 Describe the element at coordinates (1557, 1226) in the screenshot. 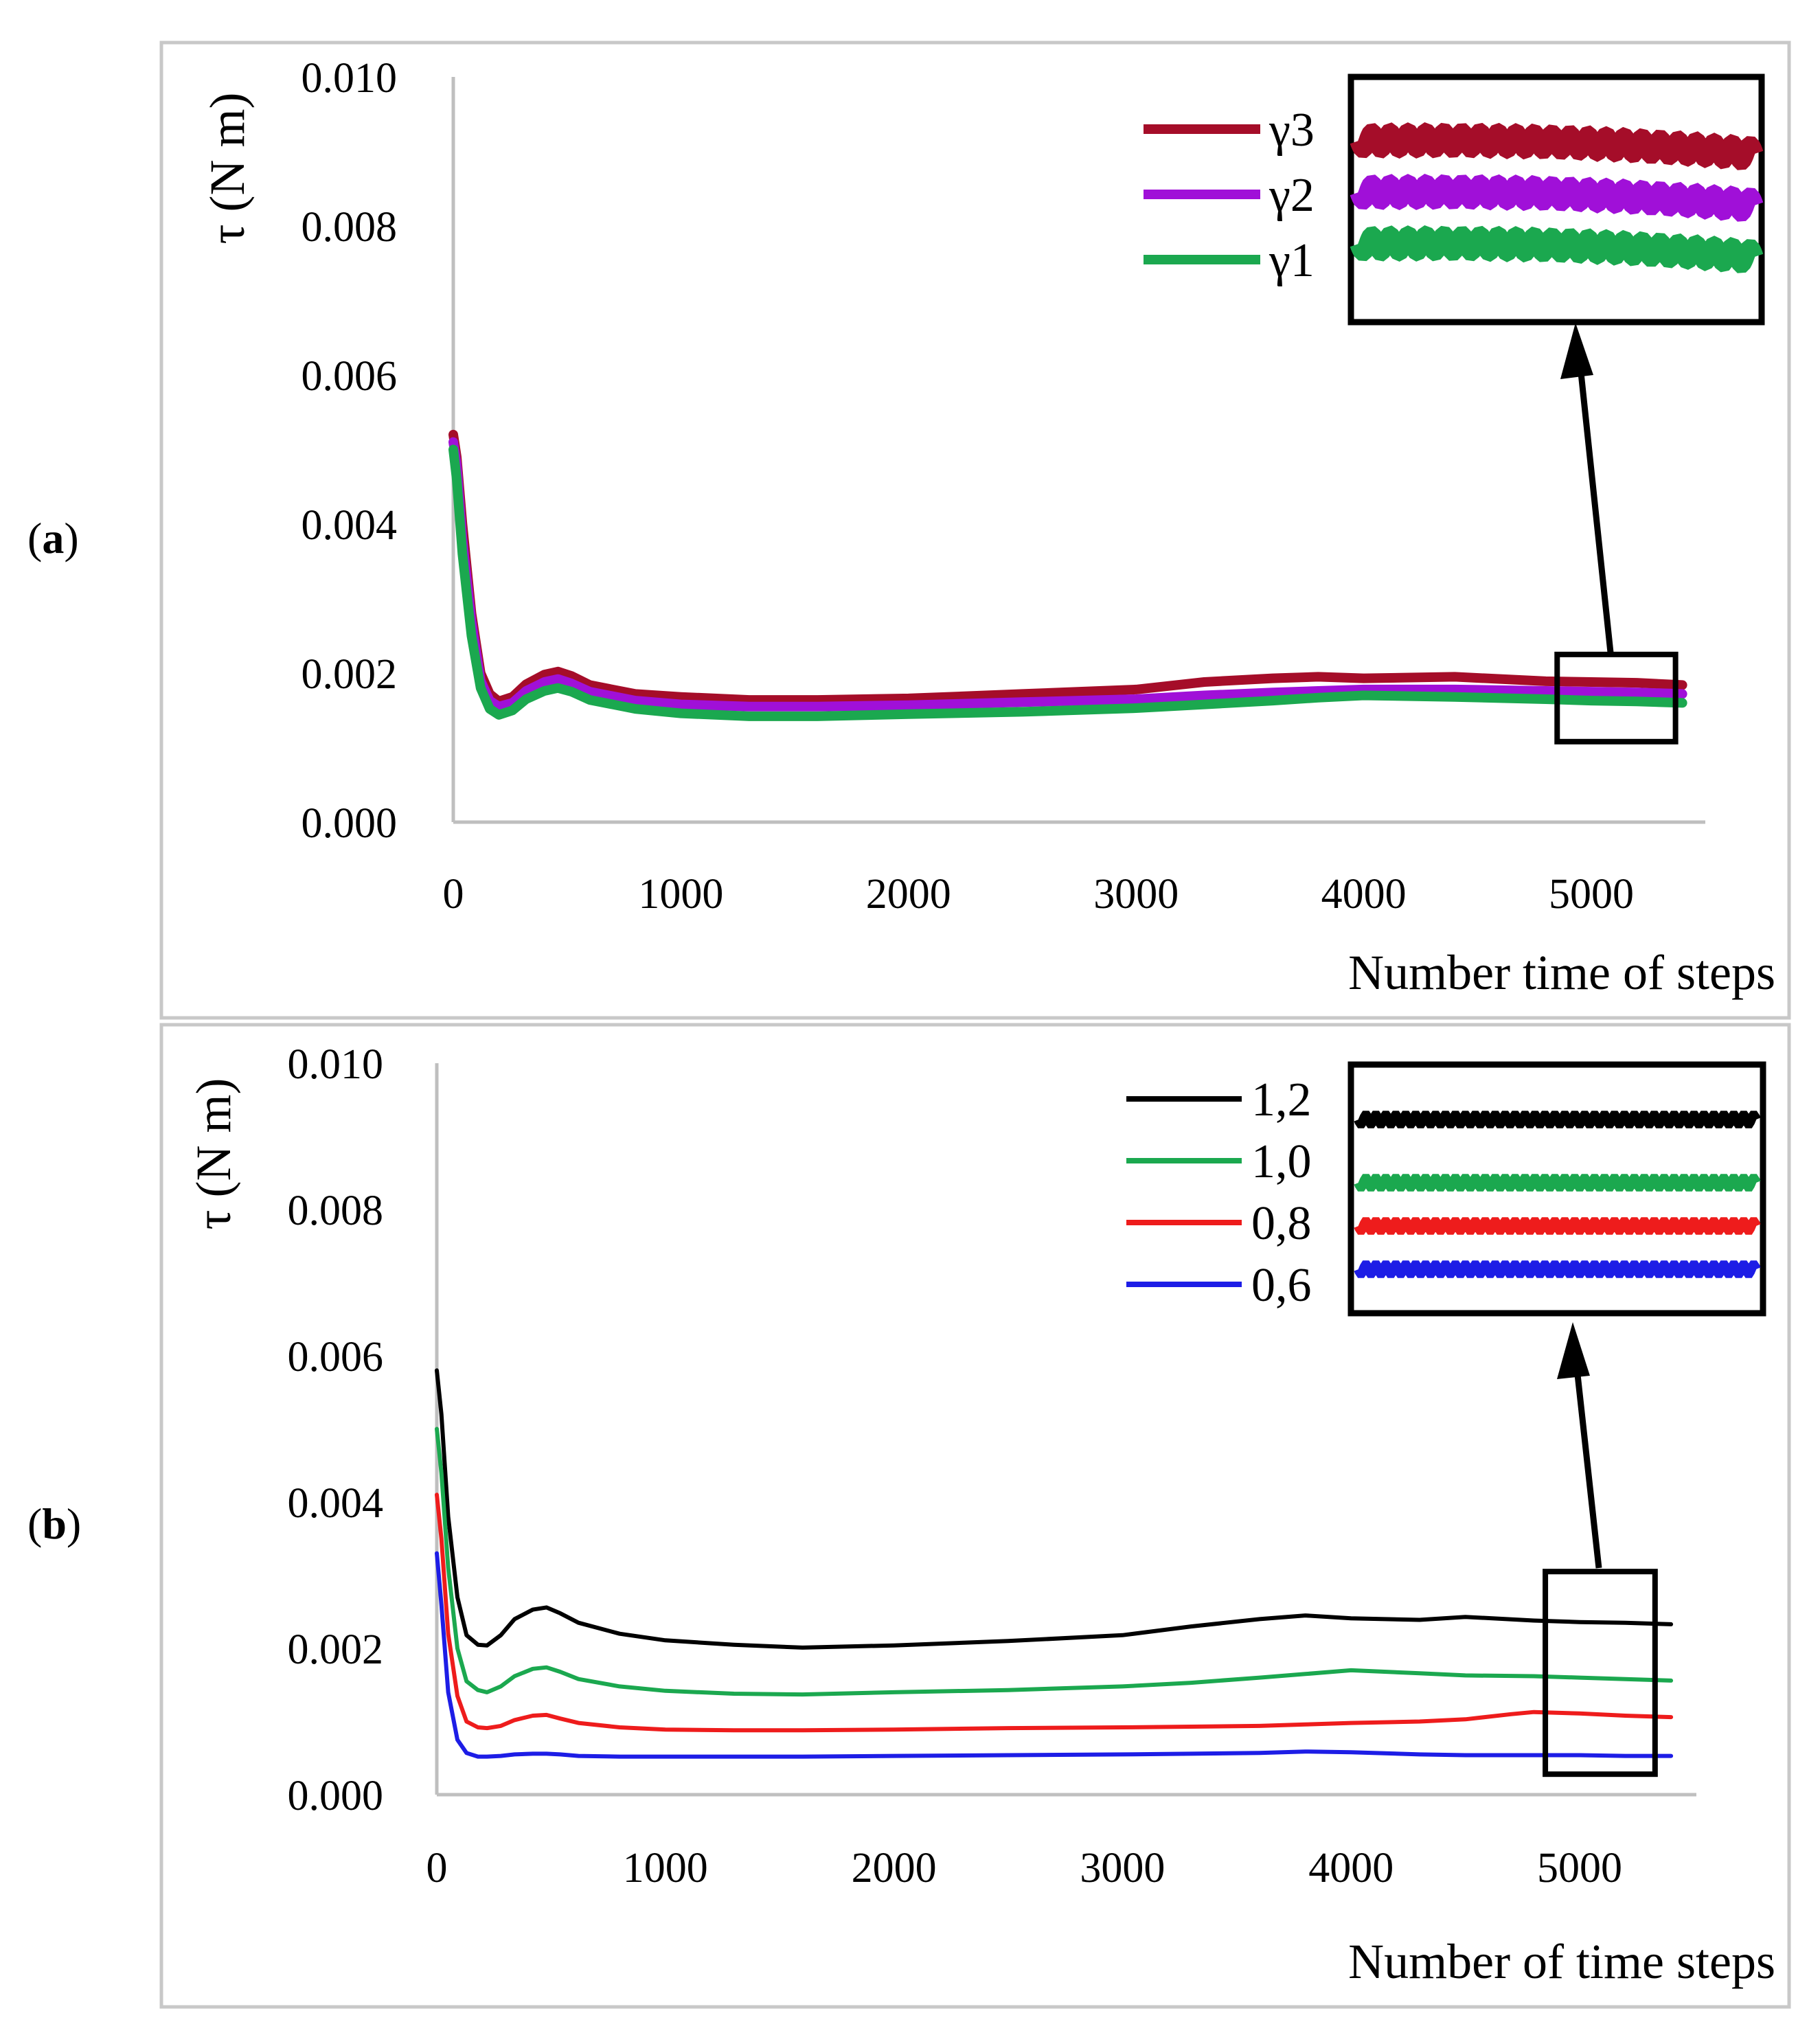

I see `inset-line-0,8` at that location.